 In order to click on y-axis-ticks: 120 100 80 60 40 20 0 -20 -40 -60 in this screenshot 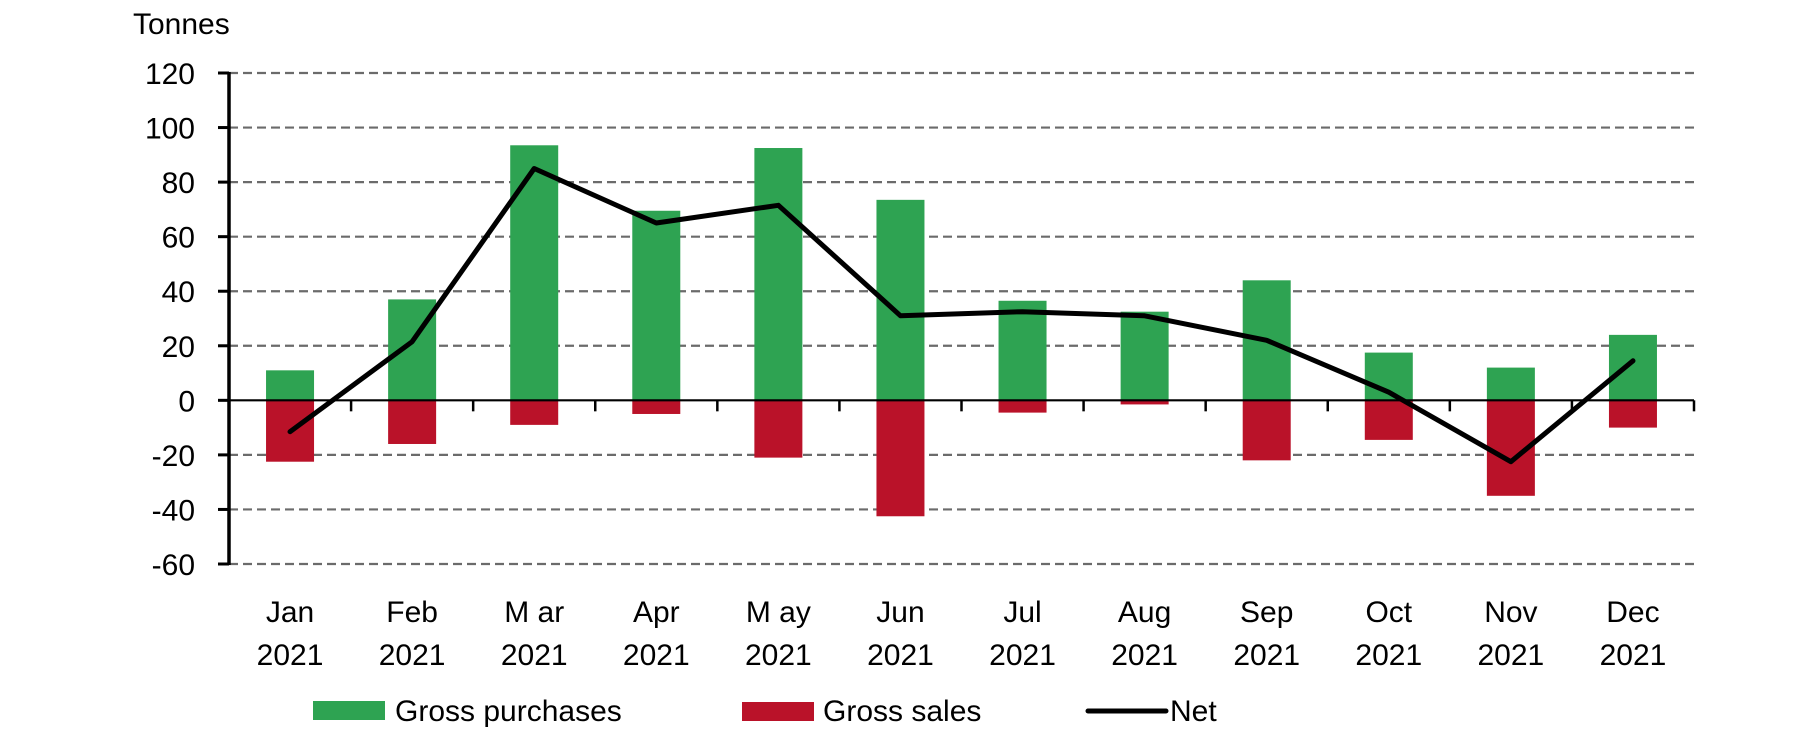, I will do `click(187, 320)`.